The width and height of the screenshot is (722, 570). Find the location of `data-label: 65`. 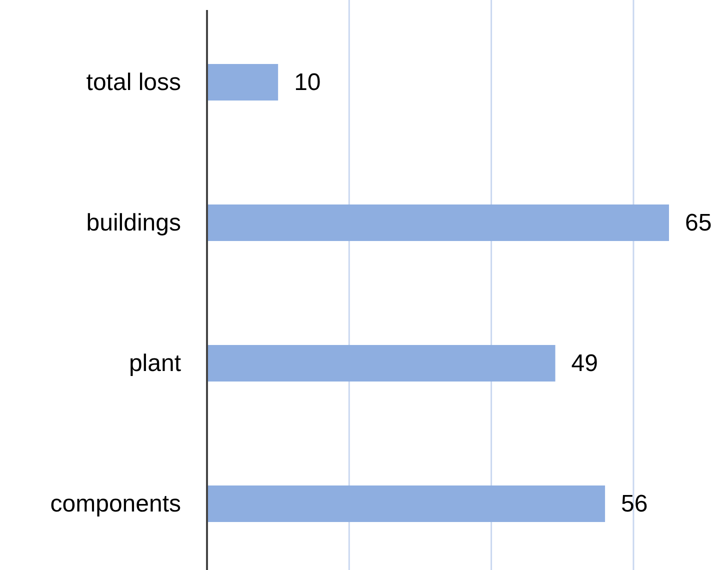

data-label: 65 is located at coordinates (698, 222).